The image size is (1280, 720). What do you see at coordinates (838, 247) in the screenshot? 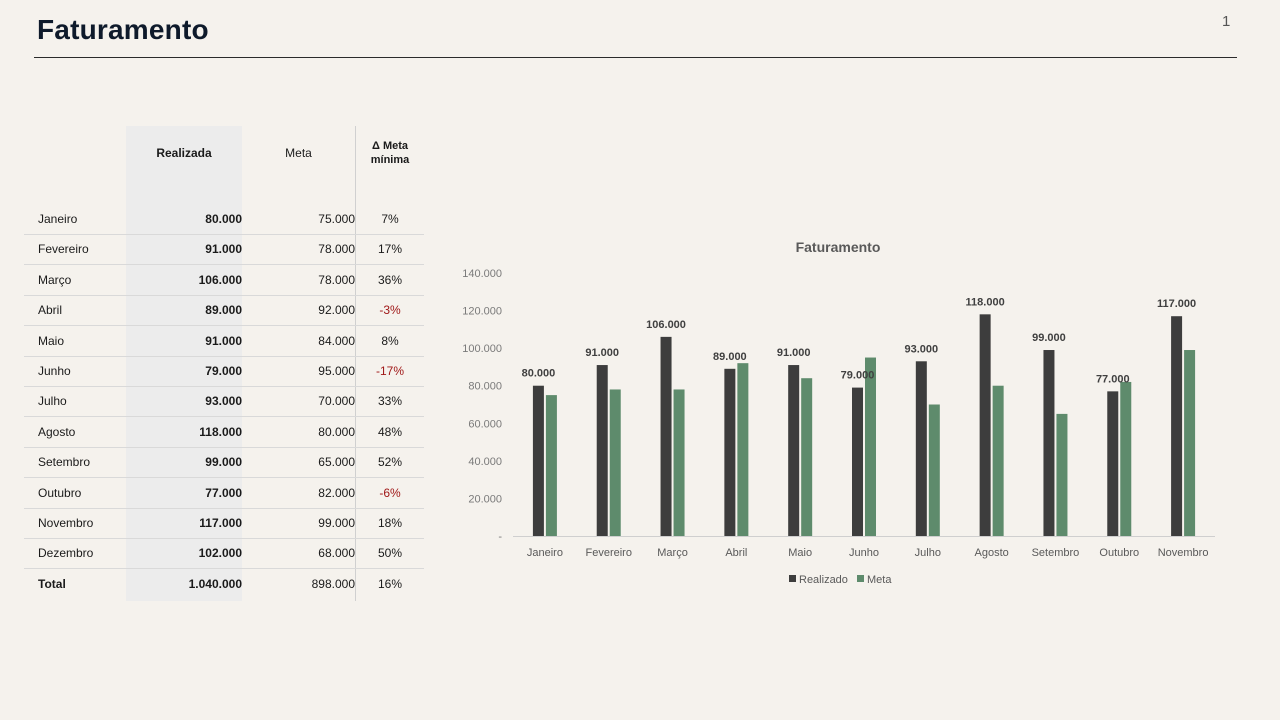
I see `chart-title: Faturamento` at bounding box center [838, 247].